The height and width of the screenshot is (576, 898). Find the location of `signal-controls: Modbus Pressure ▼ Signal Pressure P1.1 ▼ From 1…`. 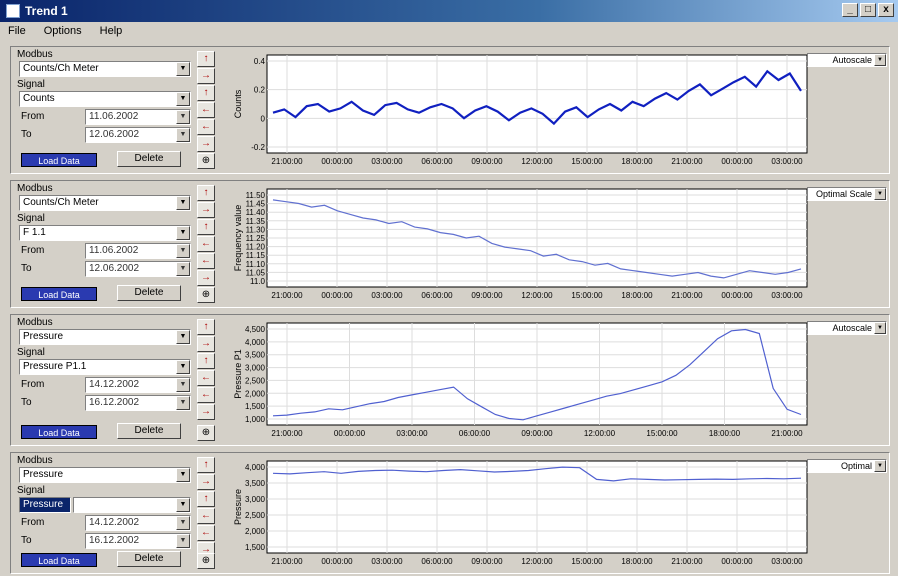

signal-controls: Modbus Pressure ▼ Signal Pressure P1.1 ▼ From 1… is located at coordinates (107, 380).